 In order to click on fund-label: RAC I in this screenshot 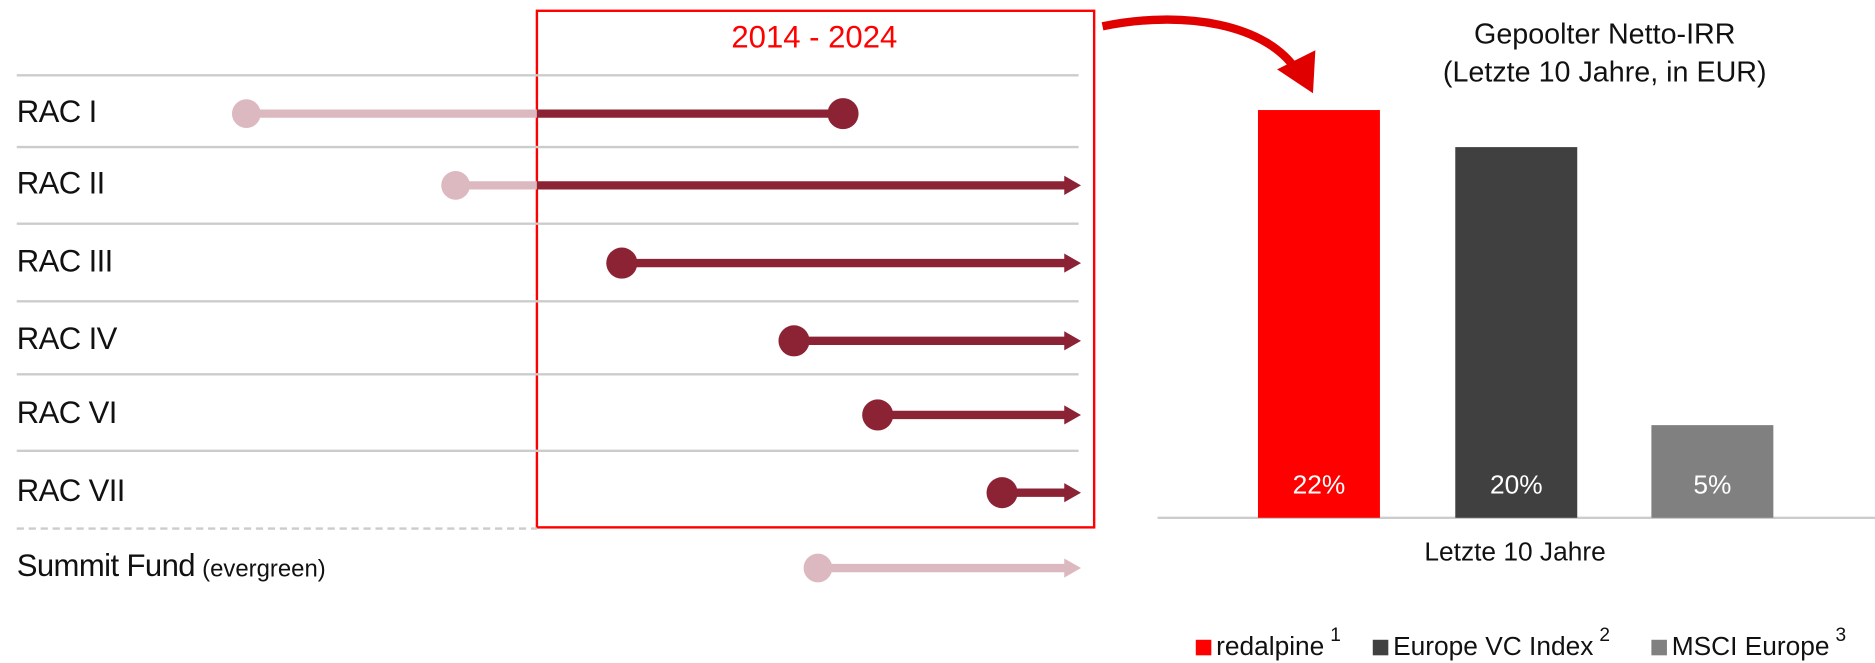, I will do `click(57, 111)`.